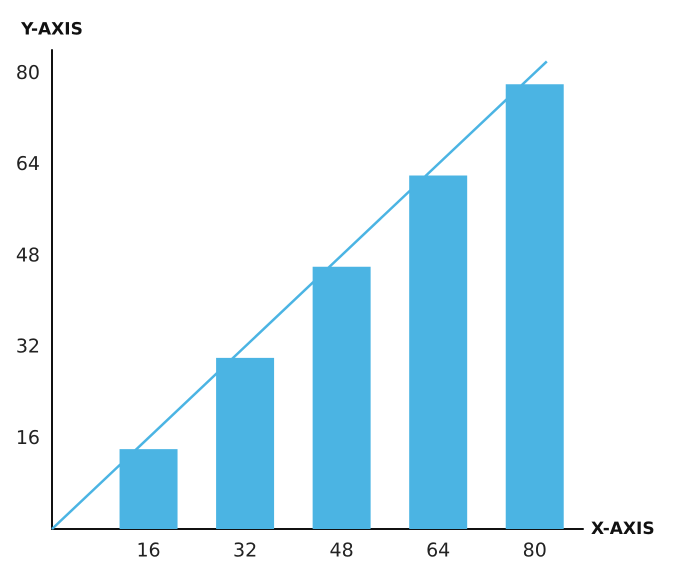 The height and width of the screenshot is (569, 683). I want to click on x-tick-label: 16, so click(148, 551).